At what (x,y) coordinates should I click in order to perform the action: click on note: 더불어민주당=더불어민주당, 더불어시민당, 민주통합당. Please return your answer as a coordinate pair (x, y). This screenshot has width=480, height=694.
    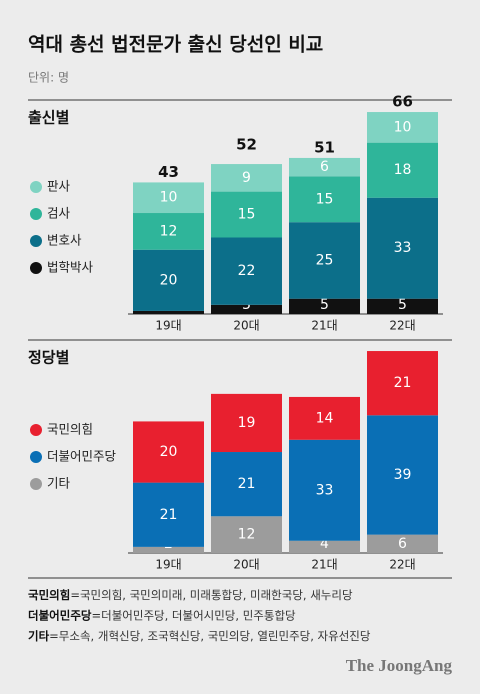
    Looking at the image, I should click on (162, 615).